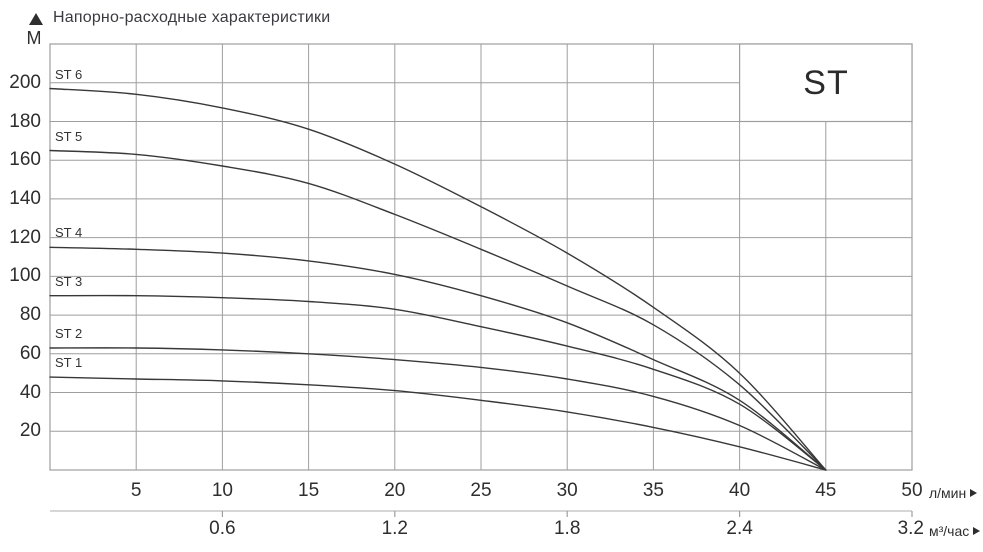 This screenshot has width=983, height=552. I want to click on y-tick-label: 200, so click(25, 82).